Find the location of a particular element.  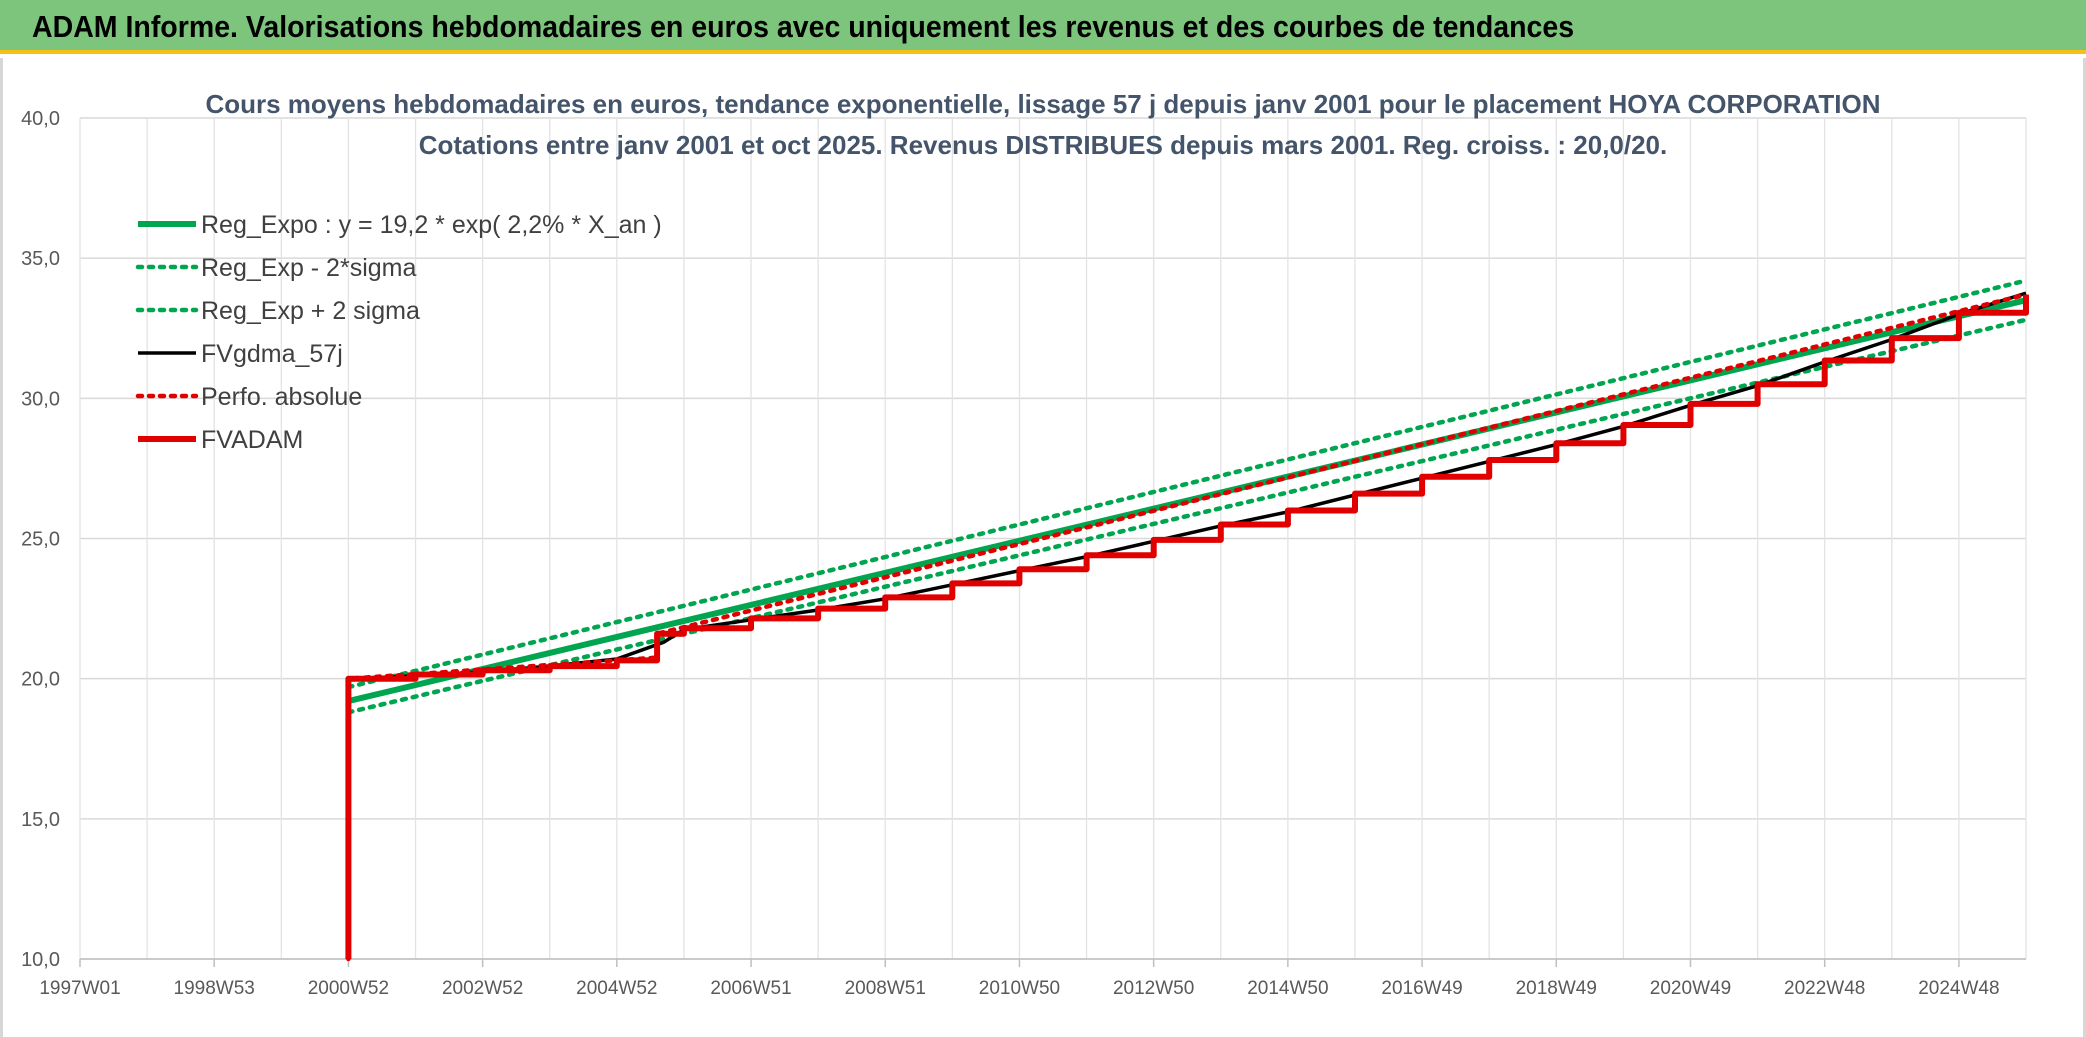

x-tick-label: 2002W52 is located at coordinates (482, 988).